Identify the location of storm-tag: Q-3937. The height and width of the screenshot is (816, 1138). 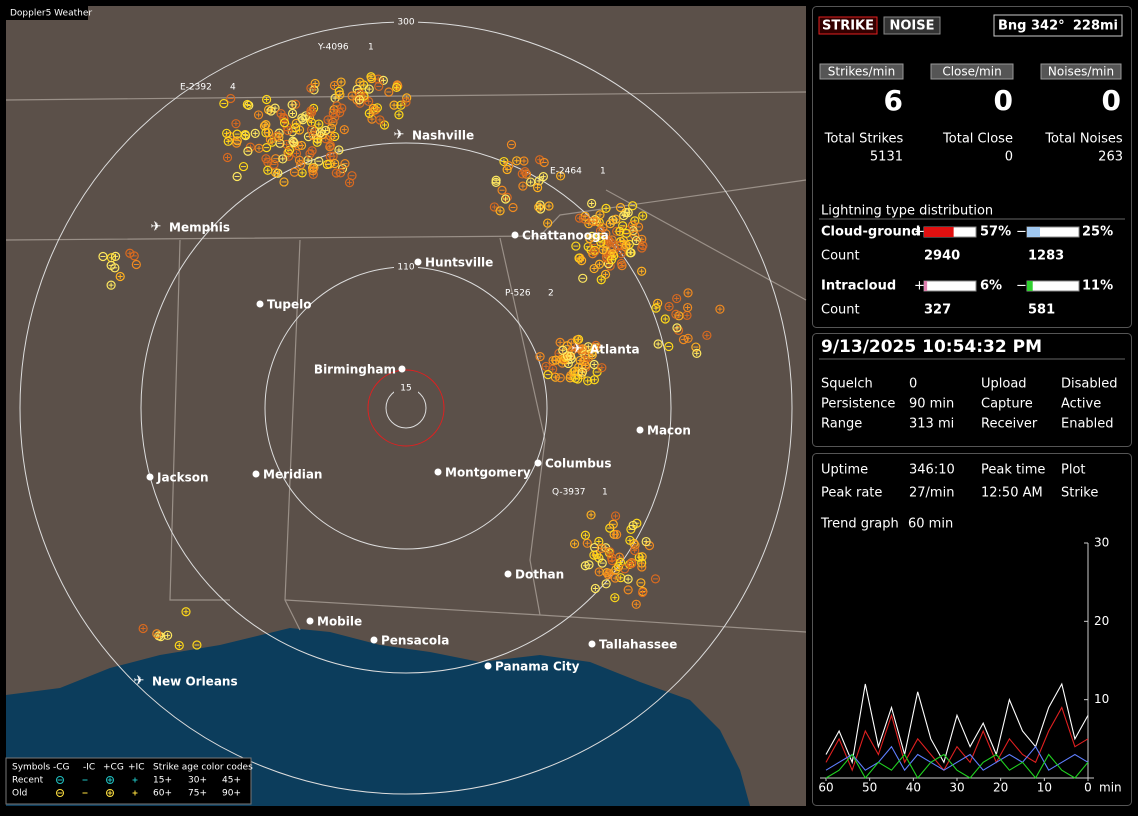
(569, 493).